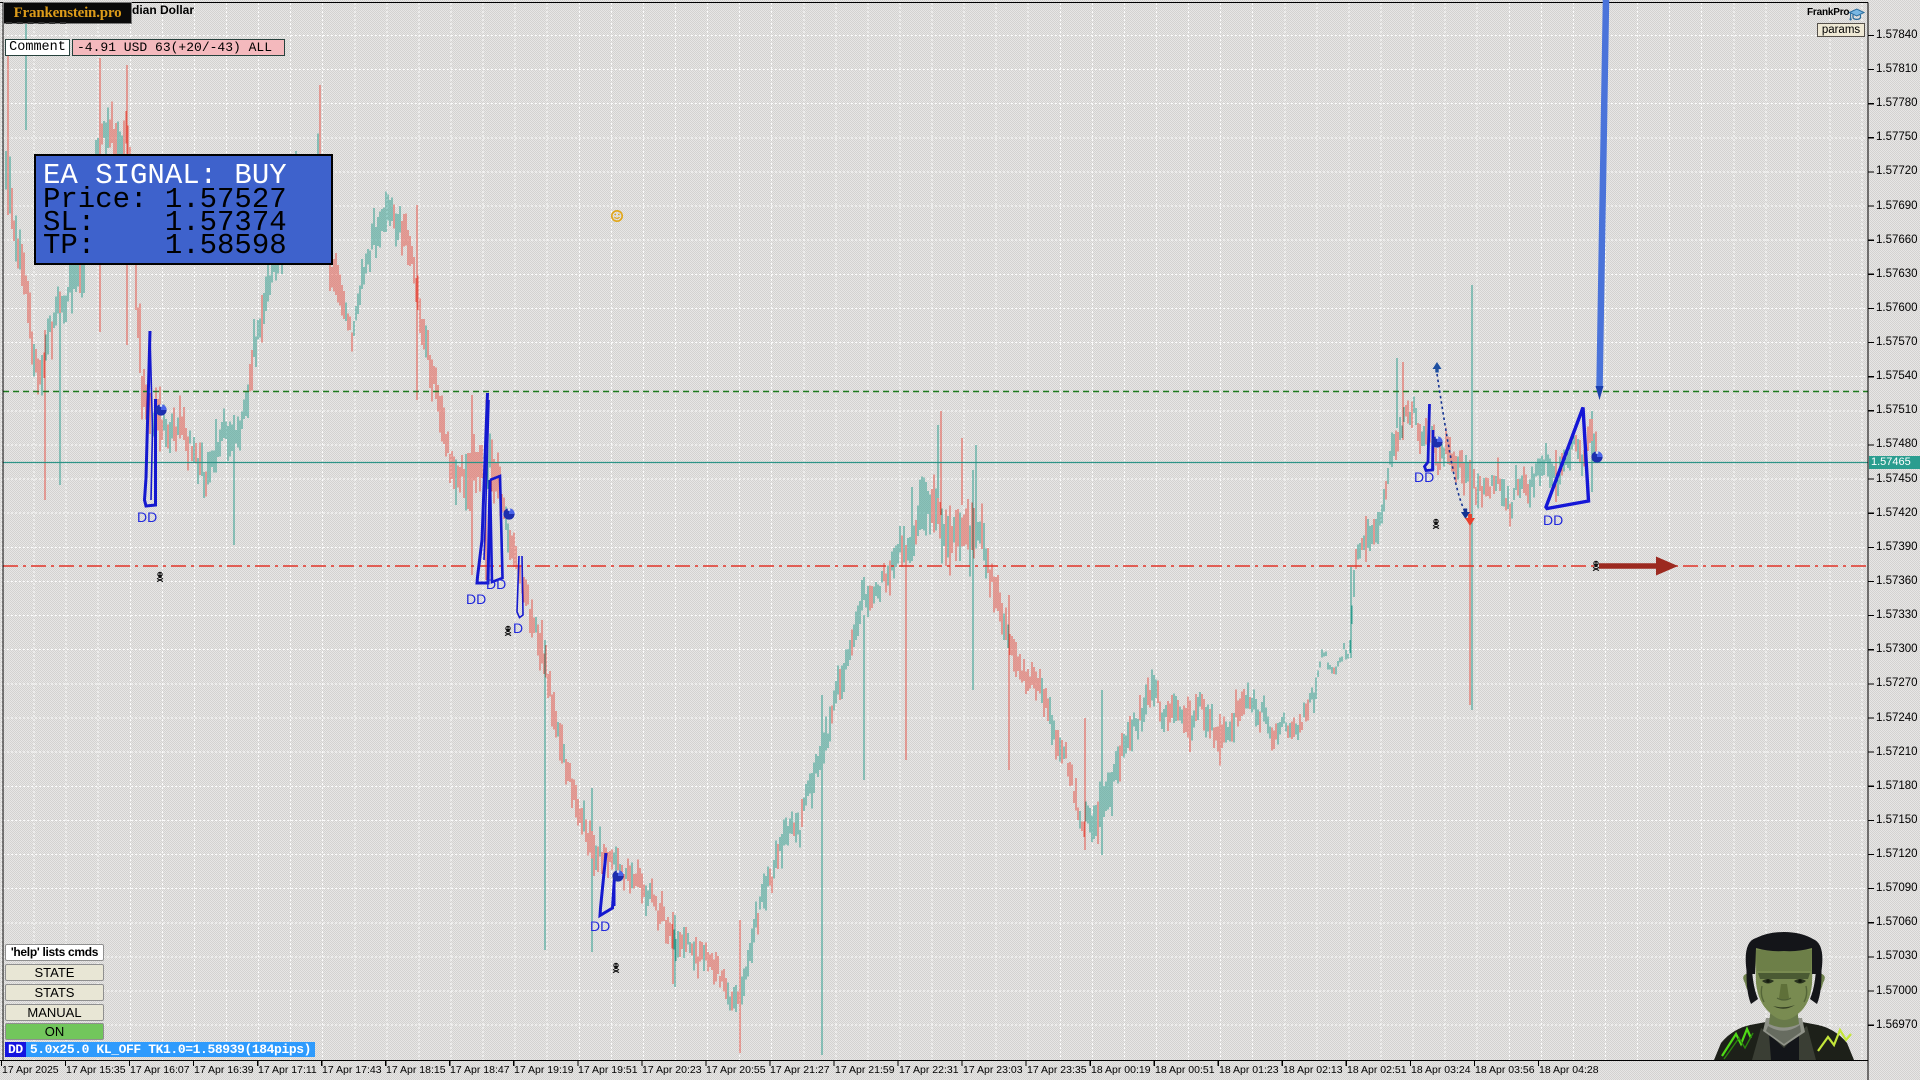 This screenshot has width=1920, height=1080. I want to click on svg-text: D, so click(518, 628).